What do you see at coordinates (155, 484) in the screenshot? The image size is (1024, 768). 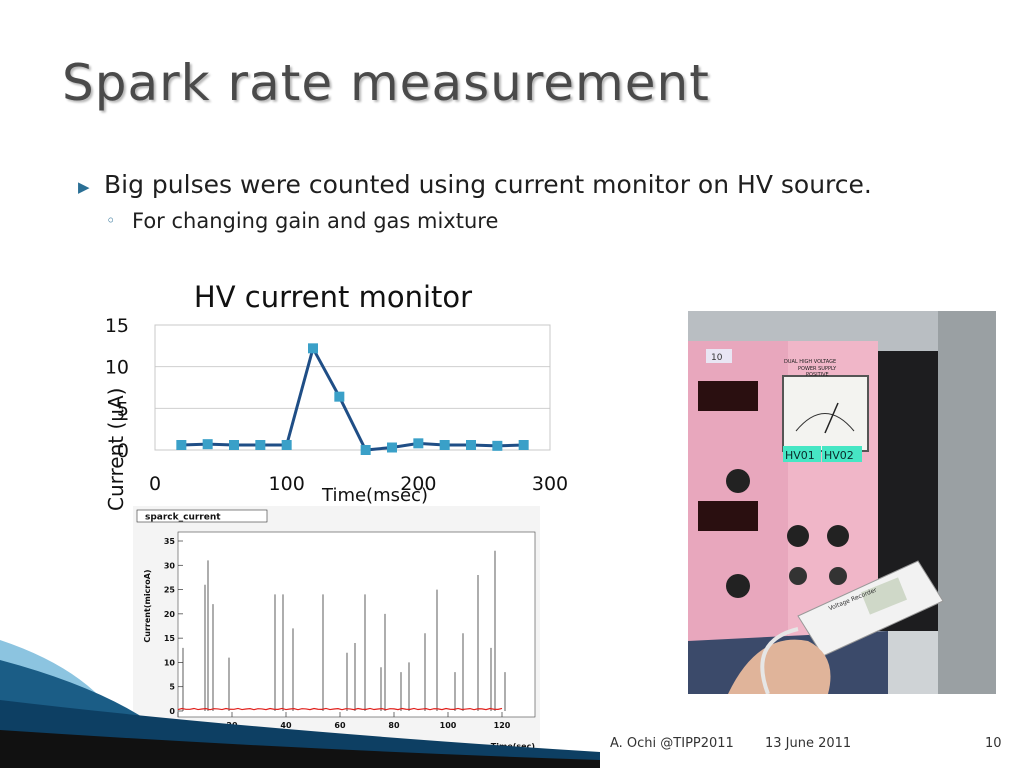 I see `x-tick-label: 0` at bounding box center [155, 484].